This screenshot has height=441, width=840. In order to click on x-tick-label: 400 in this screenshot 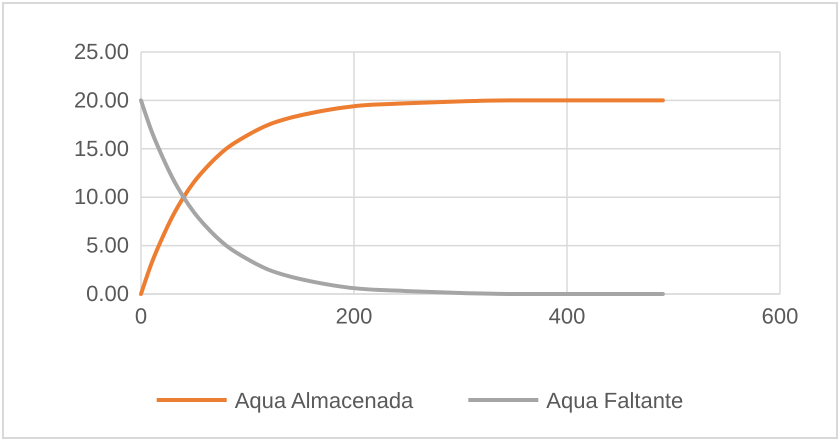, I will do `click(567, 316)`.